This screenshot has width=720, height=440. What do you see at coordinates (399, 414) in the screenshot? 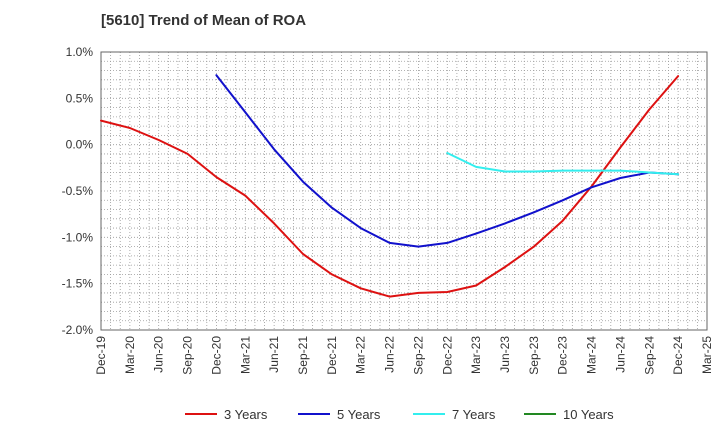
I see `legend: 3 Years 5 Years 7 Years 10 Years` at bounding box center [399, 414].